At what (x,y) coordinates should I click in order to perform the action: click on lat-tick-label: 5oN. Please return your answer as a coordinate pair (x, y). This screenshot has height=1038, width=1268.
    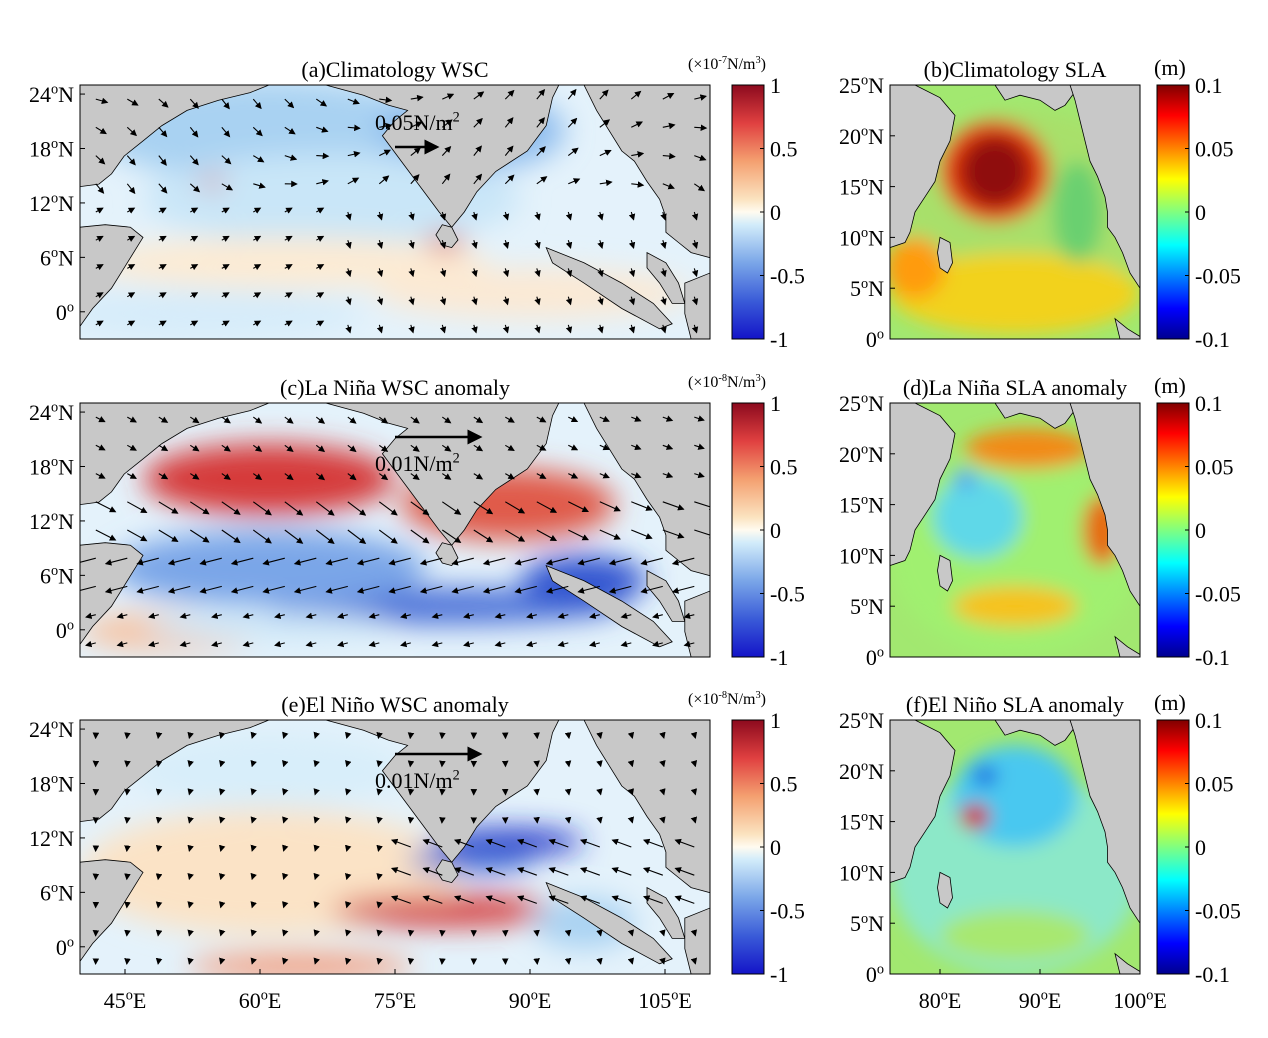
    Looking at the image, I should click on (867, 923).